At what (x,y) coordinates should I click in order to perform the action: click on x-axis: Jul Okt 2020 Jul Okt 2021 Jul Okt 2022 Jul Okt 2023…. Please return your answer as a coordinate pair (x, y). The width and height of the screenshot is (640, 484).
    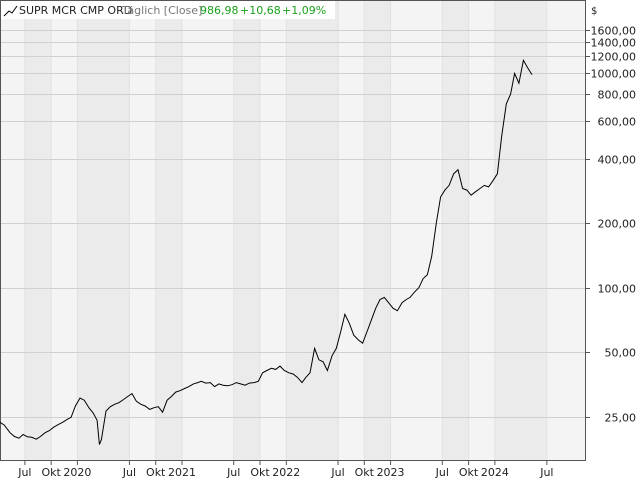
    Looking at the image, I should click on (285, 470).